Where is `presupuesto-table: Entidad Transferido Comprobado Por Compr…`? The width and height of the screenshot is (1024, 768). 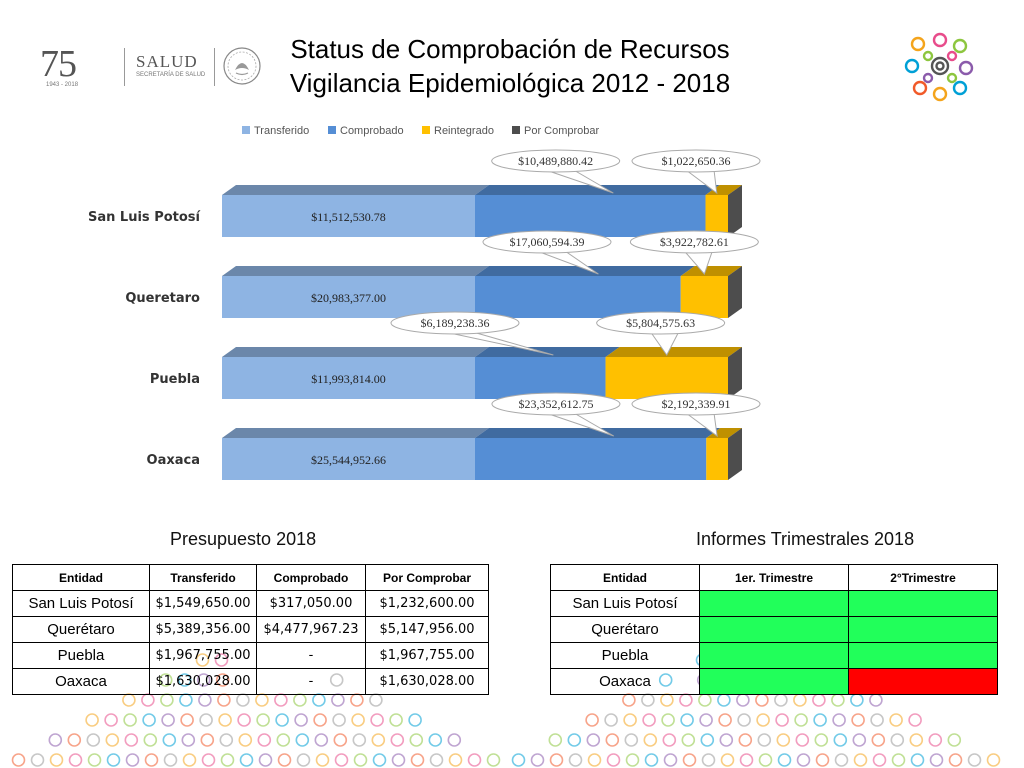
presupuesto-table: Entidad Transferido Comprobado Por Compr… is located at coordinates (250, 629).